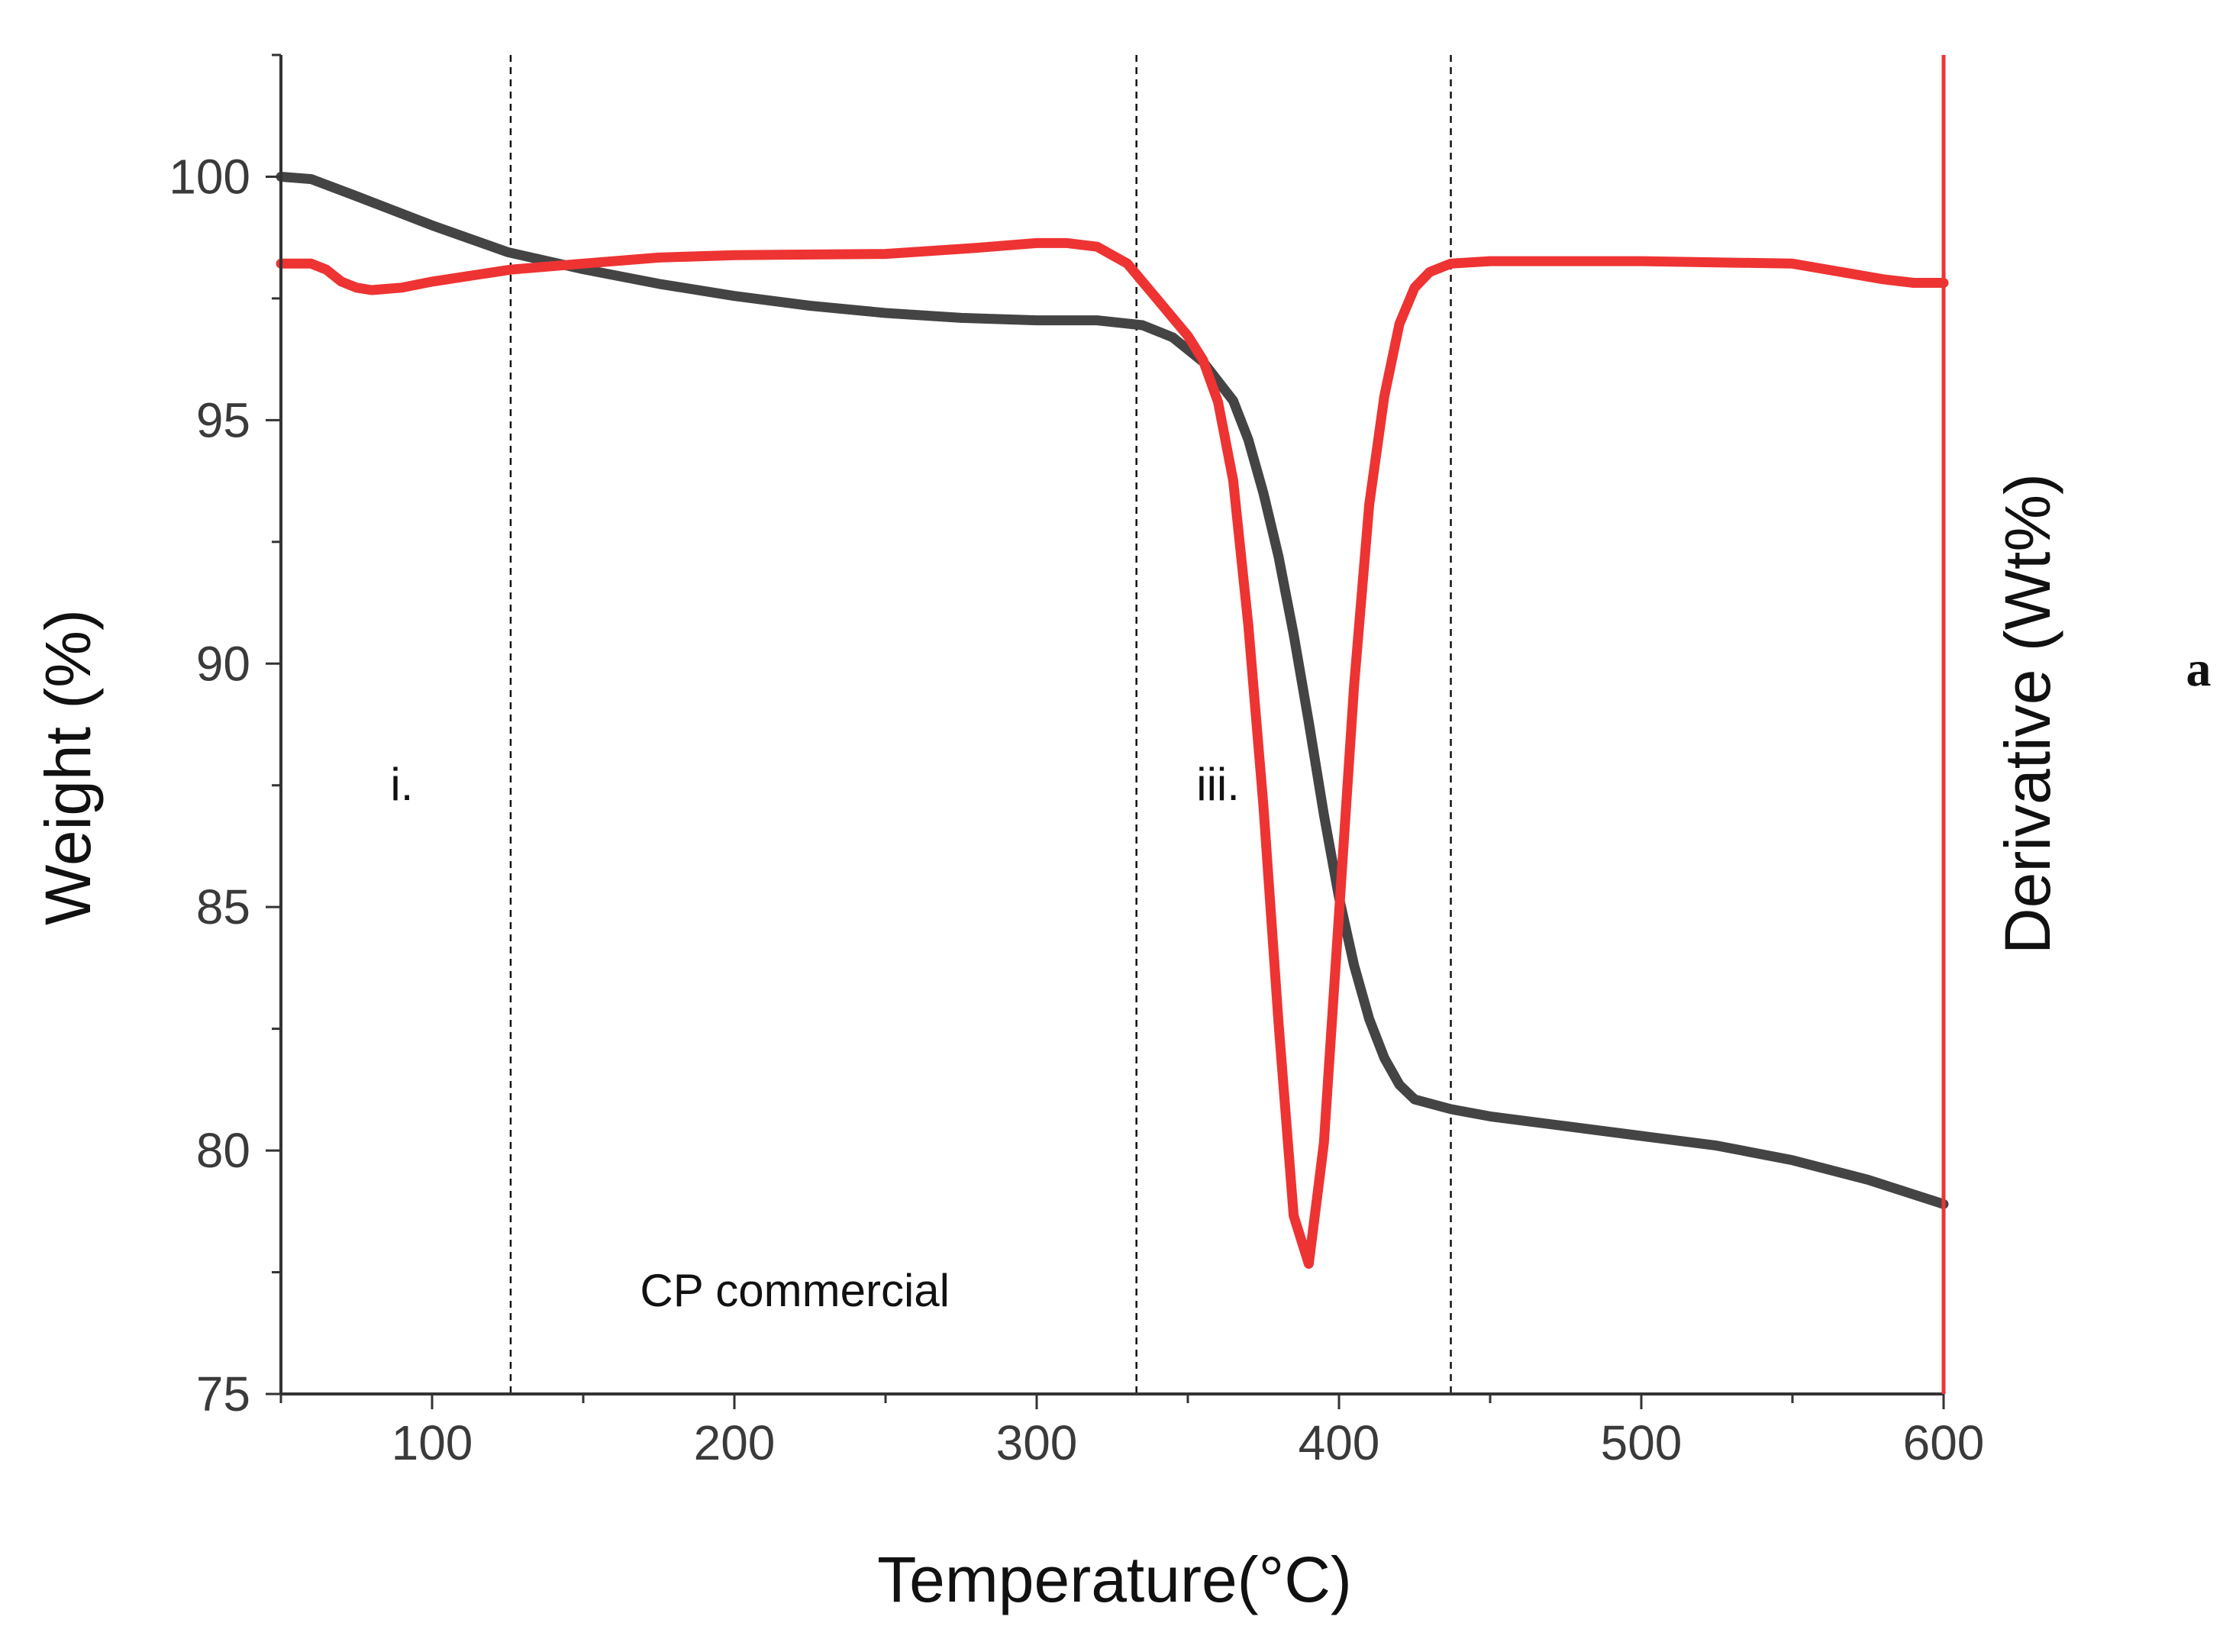 The height and width of the screenshot is (1652, 2223). Describe the element at coordinates (223, 419) in the screenshot. I see `y-tick-label-95: 95` at that location.